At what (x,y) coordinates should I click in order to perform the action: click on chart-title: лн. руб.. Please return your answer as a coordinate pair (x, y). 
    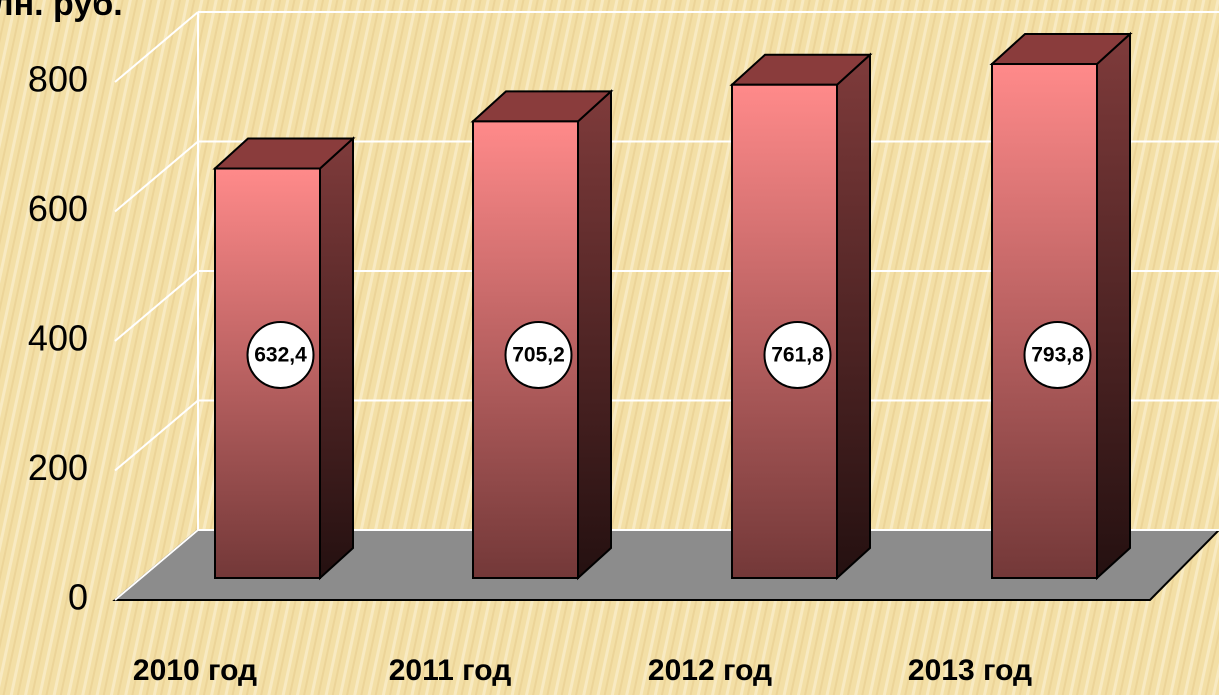
    Looking at the image, I should click on (61, 11).